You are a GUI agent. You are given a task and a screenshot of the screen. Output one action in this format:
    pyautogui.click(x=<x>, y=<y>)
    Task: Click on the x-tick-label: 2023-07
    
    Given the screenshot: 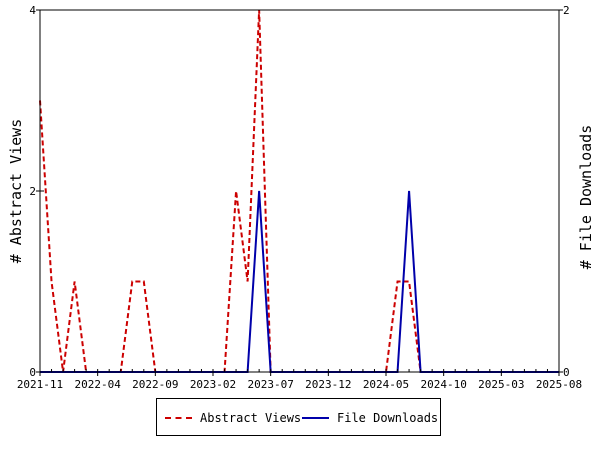 What is the action you would take?
    pyautogui.click(x=270, y=384)
    